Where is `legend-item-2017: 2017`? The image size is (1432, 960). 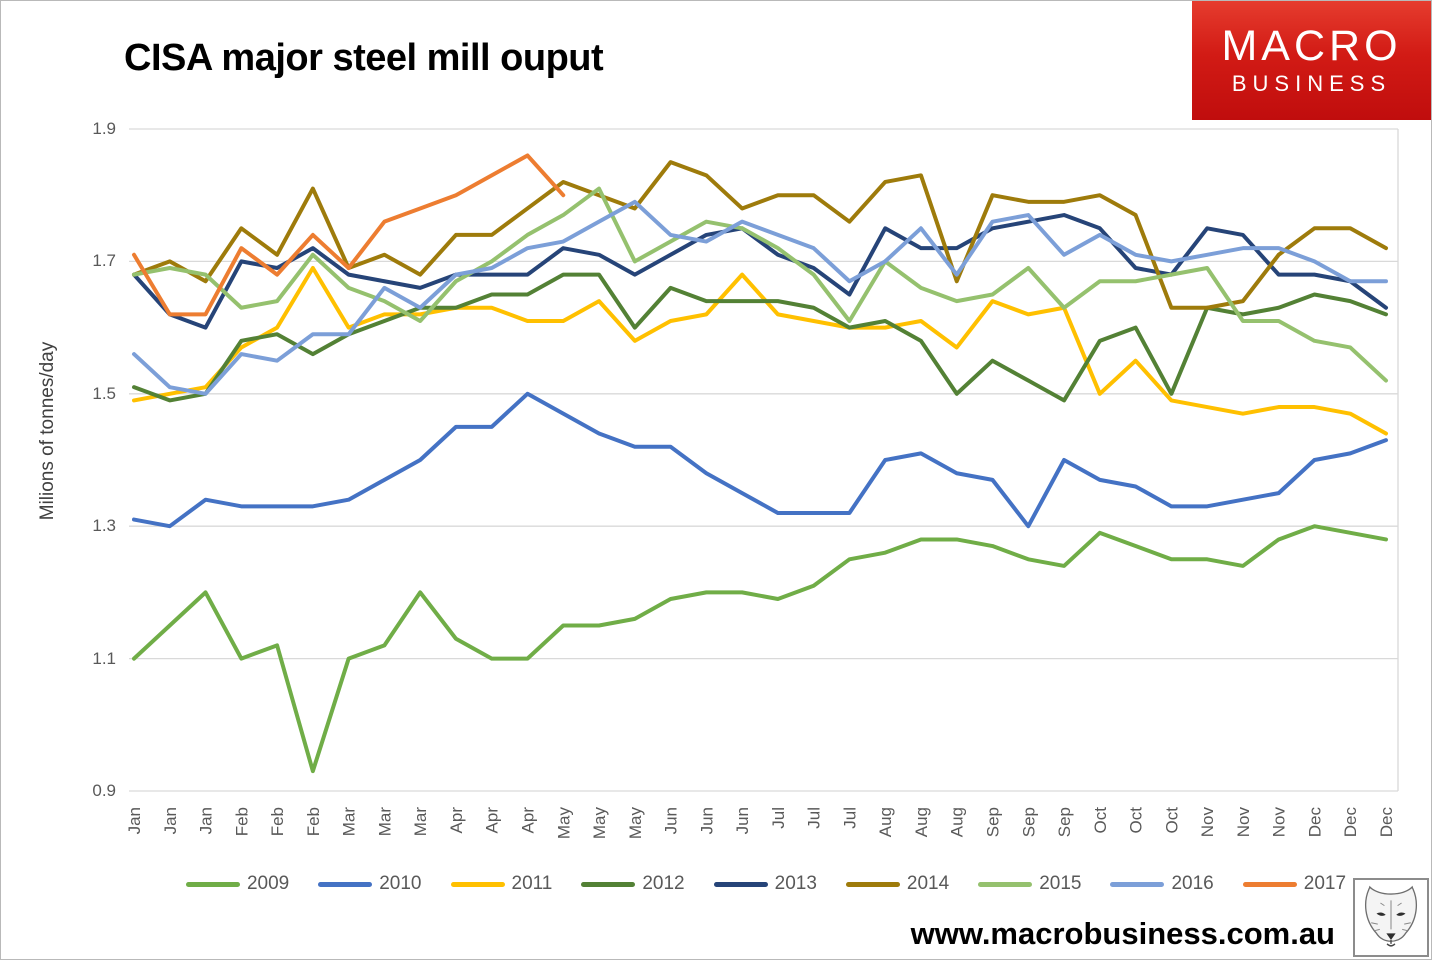
legend-item-2017: 2017 is located at coordinates (1294, 884).